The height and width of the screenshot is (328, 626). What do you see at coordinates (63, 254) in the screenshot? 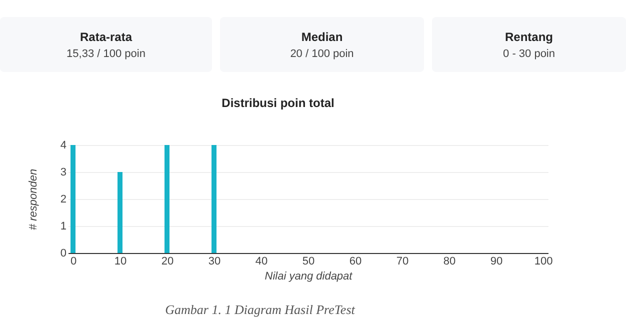
I see `y-tick-label: 0` at bounding box center [63, 254].